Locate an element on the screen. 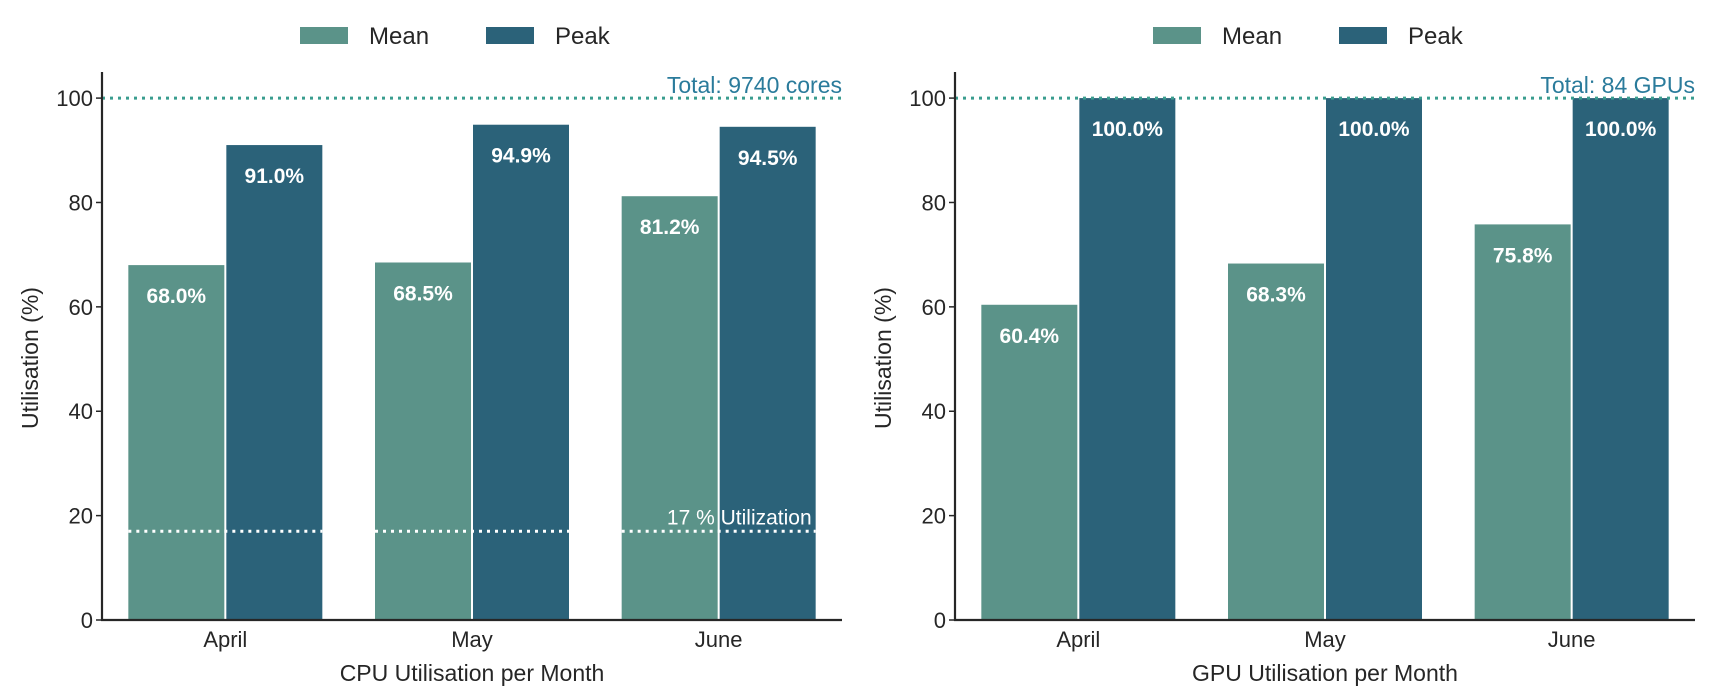 The image size is (1711, 694). chart2-y-tick-label: 40 is located at coordinates (934, 411).